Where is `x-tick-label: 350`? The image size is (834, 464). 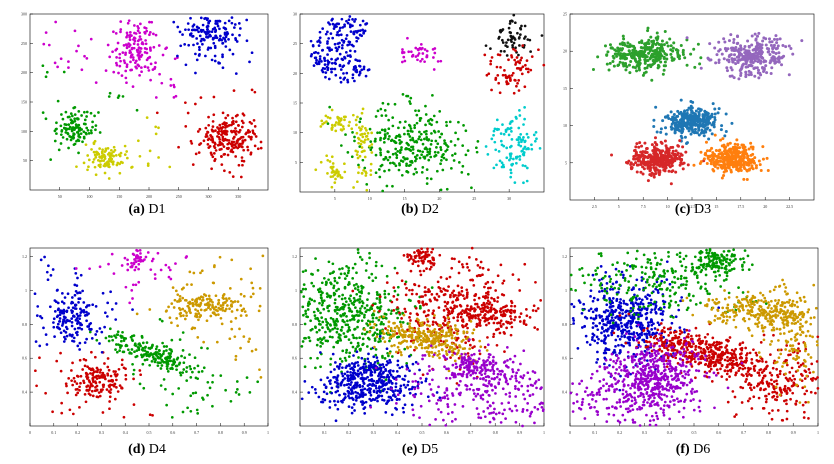
x-tick-label: 350 is located at coordinates (238, 196).